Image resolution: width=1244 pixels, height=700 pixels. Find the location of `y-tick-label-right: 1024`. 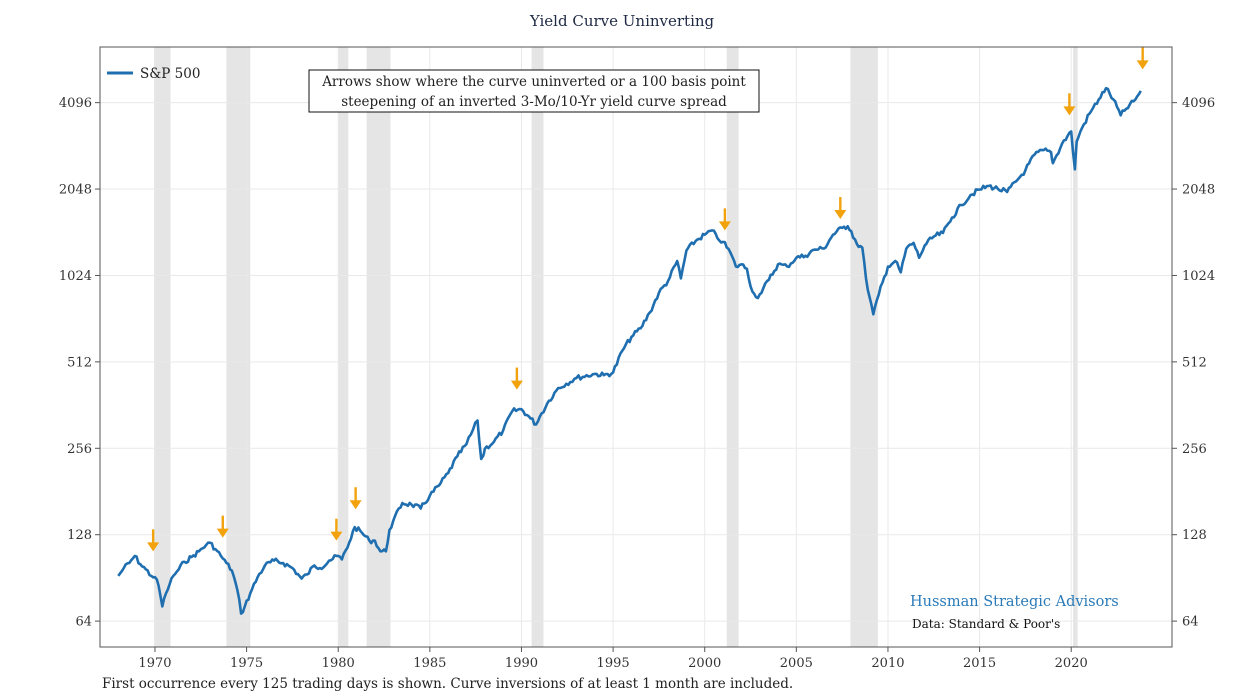

y-tick-label-right: 1024 is located at coordinates (1198, 276).